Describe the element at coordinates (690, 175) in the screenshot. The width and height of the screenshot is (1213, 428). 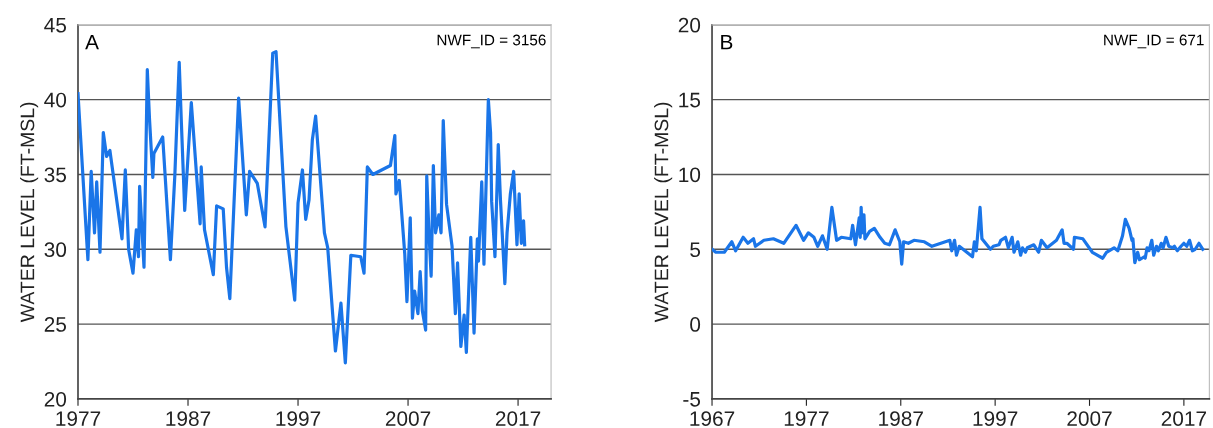
I see `y-tick-label: 10` at that location.